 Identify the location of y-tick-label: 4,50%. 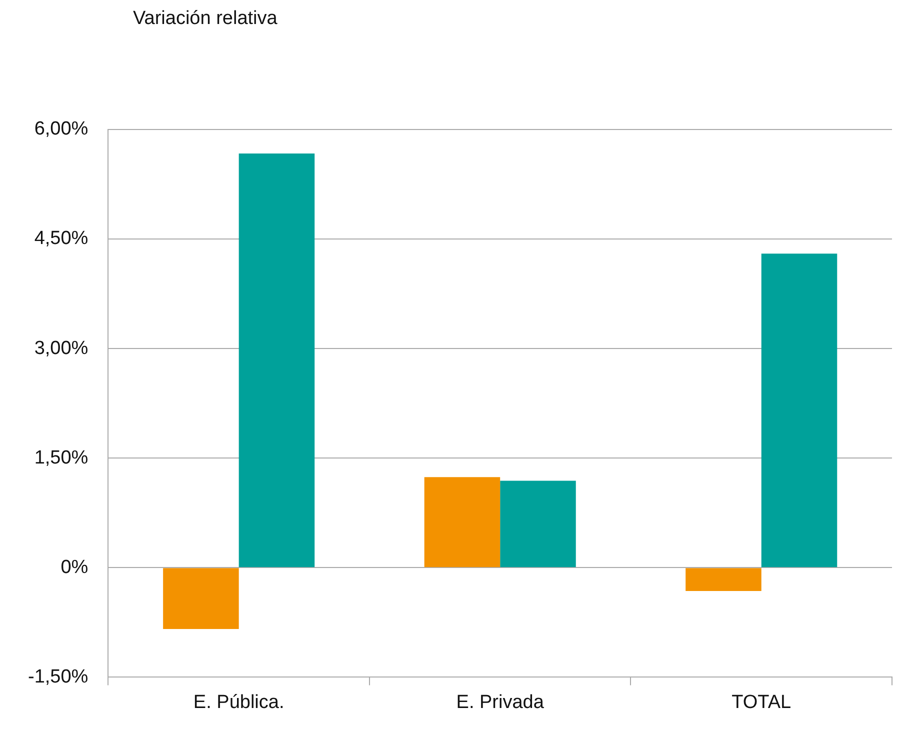
(61, 239).